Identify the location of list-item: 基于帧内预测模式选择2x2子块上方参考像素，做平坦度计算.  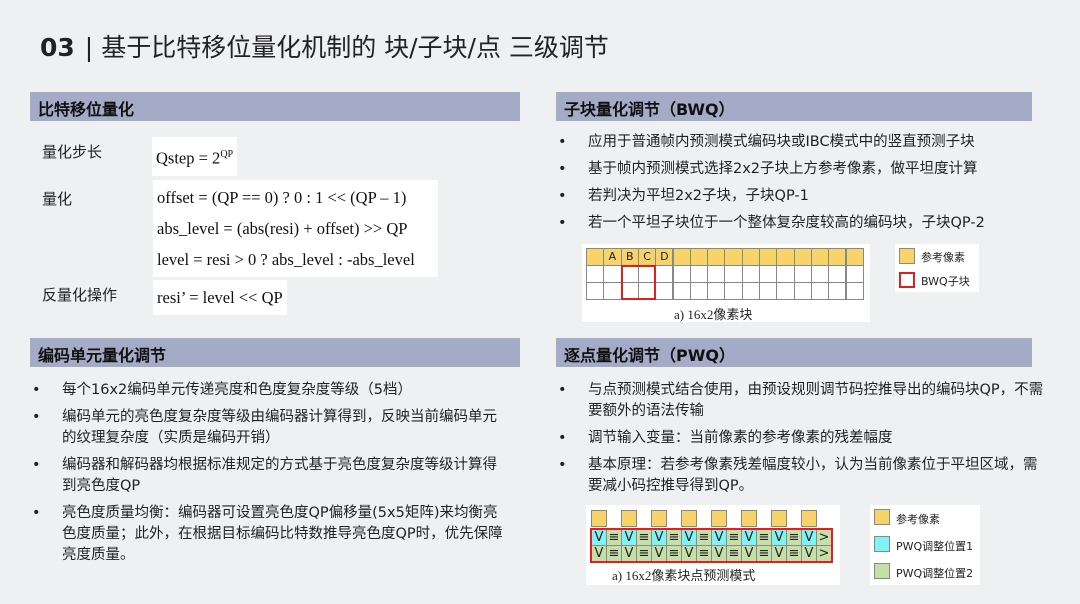
(801, 169).